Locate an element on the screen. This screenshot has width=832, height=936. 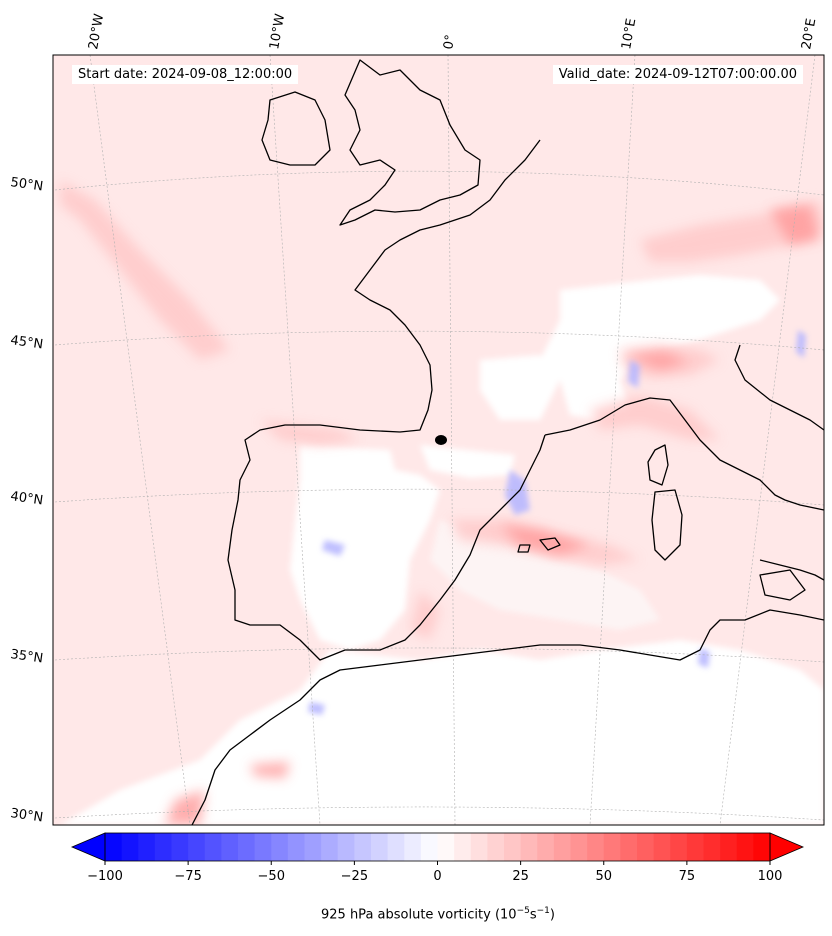
colorbar-tick-label: 50 is located at coordinates (603, 876).